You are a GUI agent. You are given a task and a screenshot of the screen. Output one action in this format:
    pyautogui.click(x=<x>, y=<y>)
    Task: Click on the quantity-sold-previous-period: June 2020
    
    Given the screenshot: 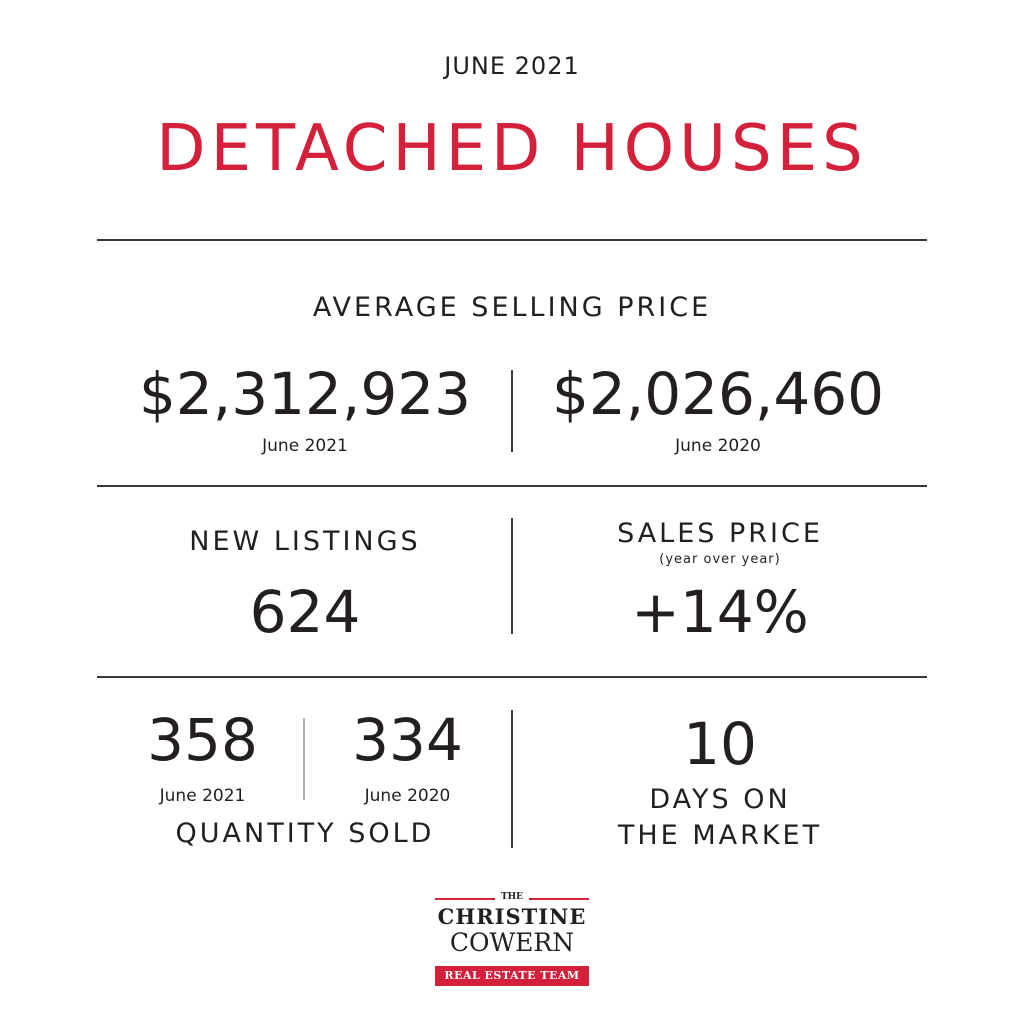 What is the action you would take?
    pyautogui.click(x=407, y=796)
    